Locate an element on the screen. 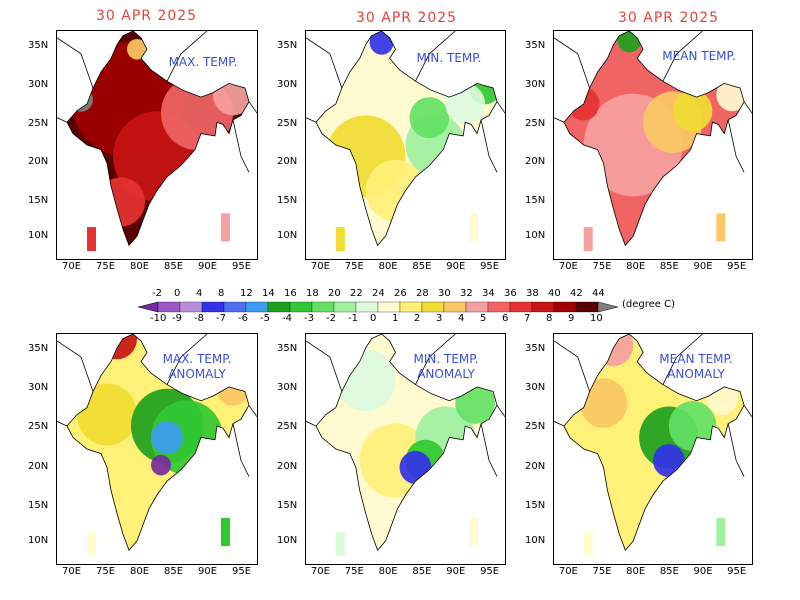 The width and height of the screenshot is (800, 600). lat-tick-label: 30N is located at coordinates (38, 388).